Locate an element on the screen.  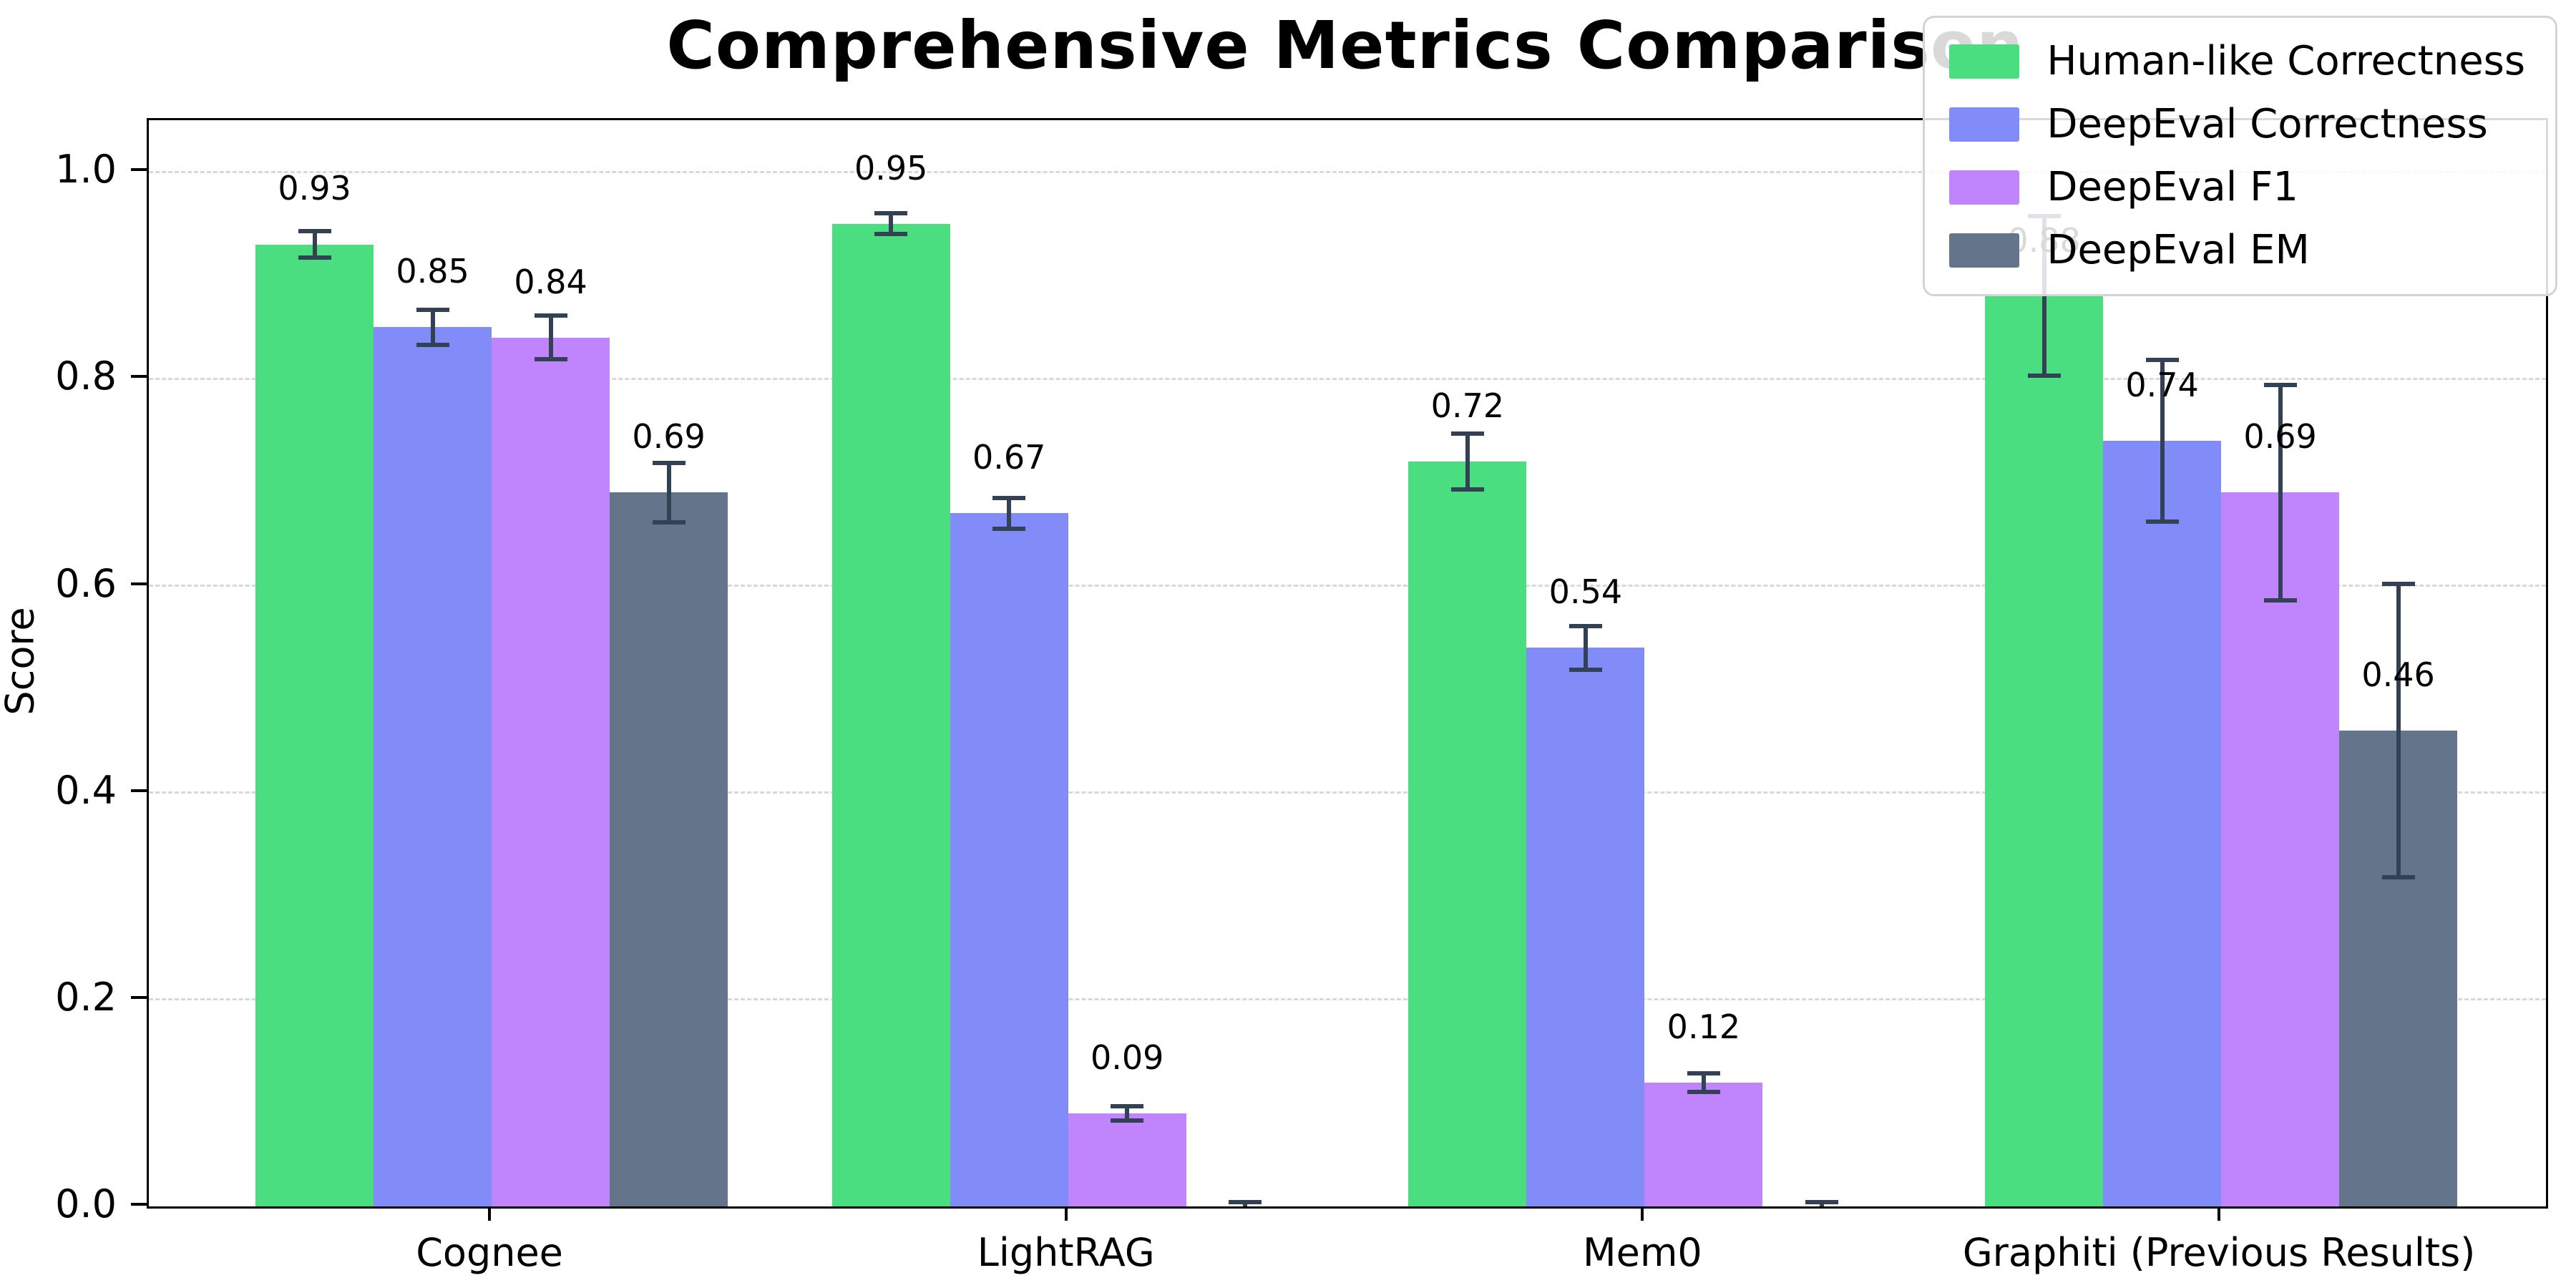
legend-item-deepeval-correctness: DeepEval Correctness is located at coordinates (2237, 124).